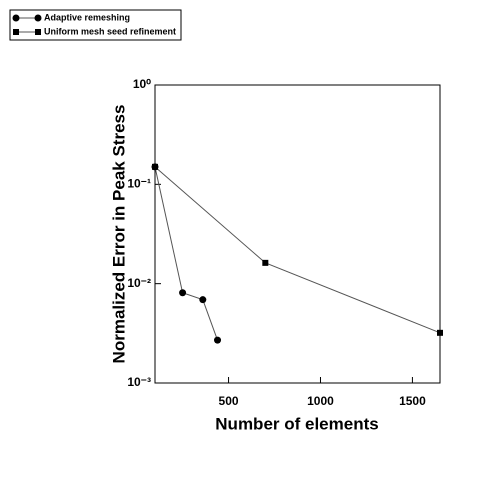 The height and width of the screenshot is (477, 500). Describe the element at coordinates (139, 382) in the screenshot. I see `y-tick-label: 10⁻³` at that location.